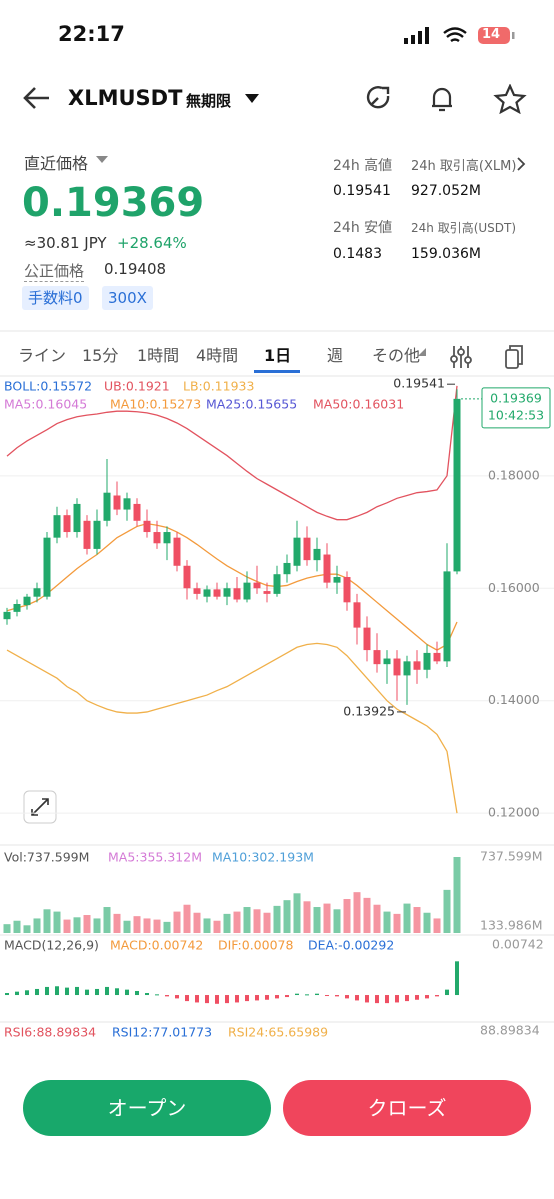 Image resolution: width=554 pixels, height=1199 pixels. I want to click on macd-legend: MACD(12,26,9), so click(51, 945).